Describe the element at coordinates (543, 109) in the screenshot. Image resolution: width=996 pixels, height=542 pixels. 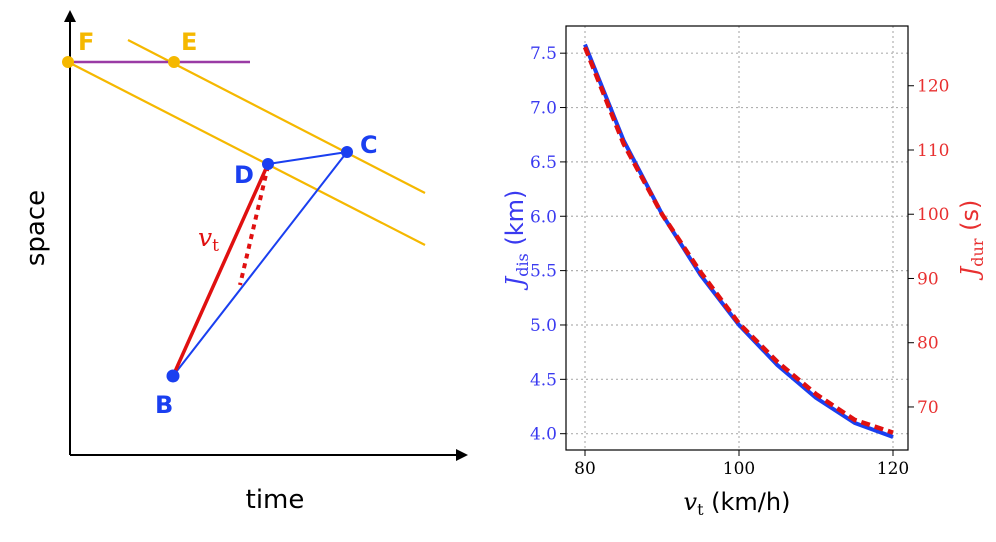
I see `y-left-tick-label: 7.0` at that location.